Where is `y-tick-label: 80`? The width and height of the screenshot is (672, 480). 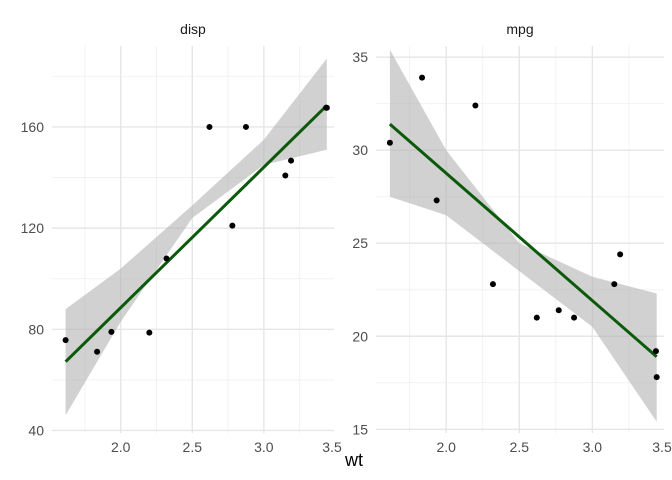 y-tick-label: 80 is located at coordinates (36, 329).